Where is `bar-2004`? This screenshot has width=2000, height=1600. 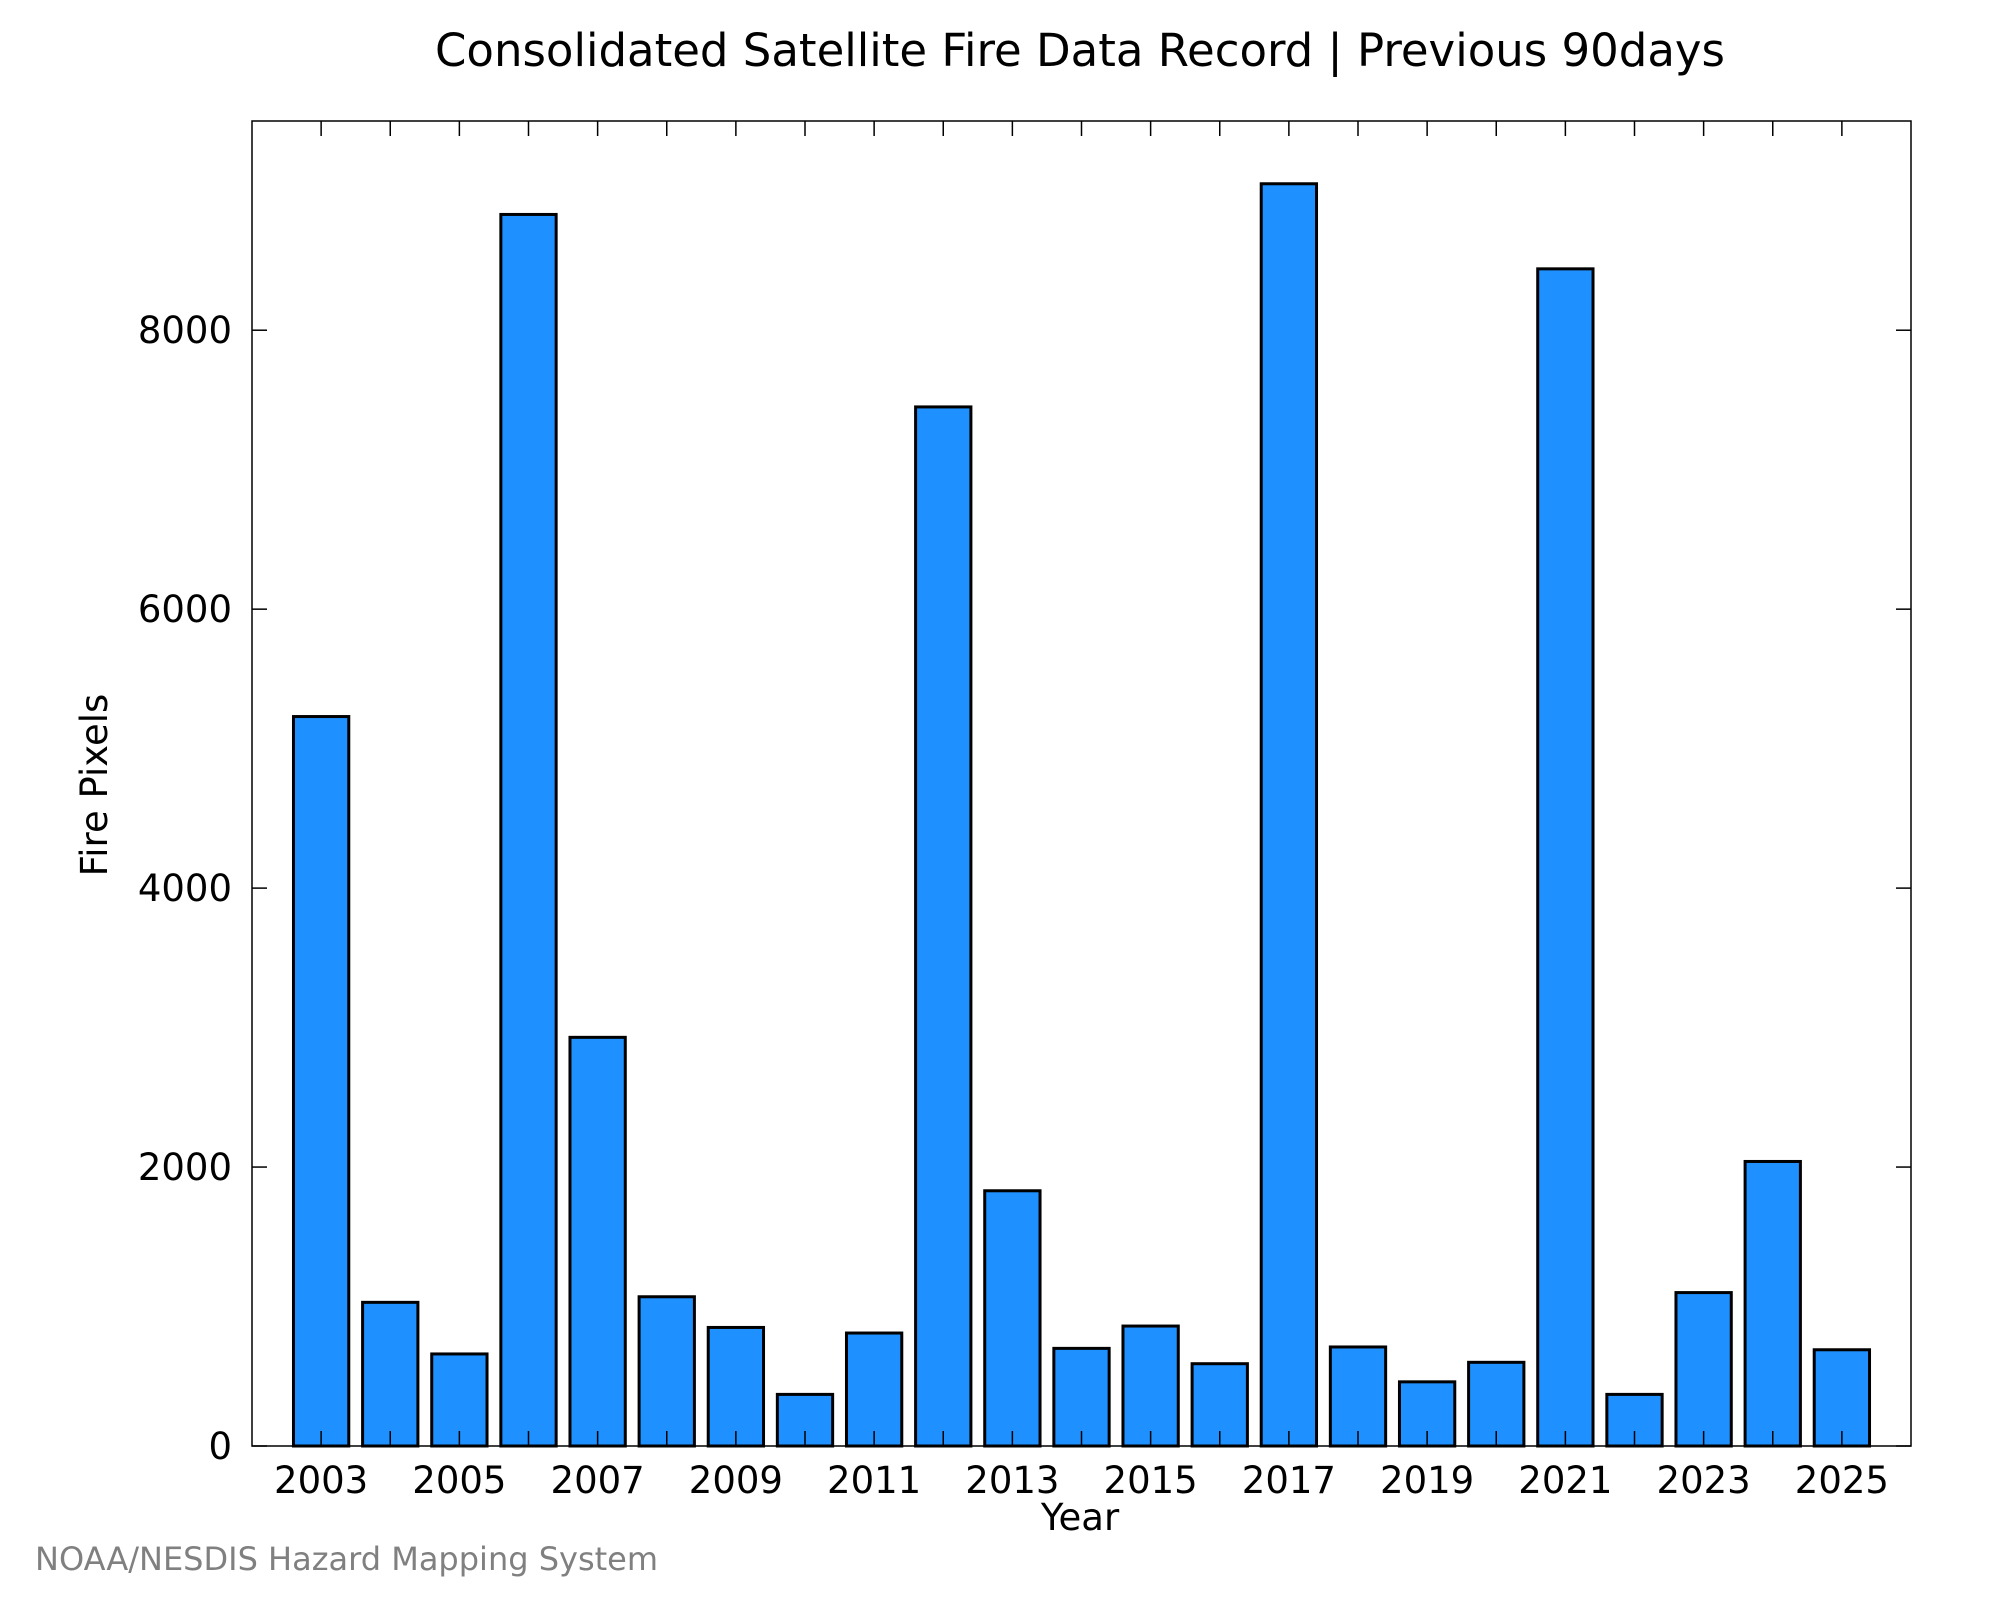
bar-2004 is located at coordinates (390, 1374).